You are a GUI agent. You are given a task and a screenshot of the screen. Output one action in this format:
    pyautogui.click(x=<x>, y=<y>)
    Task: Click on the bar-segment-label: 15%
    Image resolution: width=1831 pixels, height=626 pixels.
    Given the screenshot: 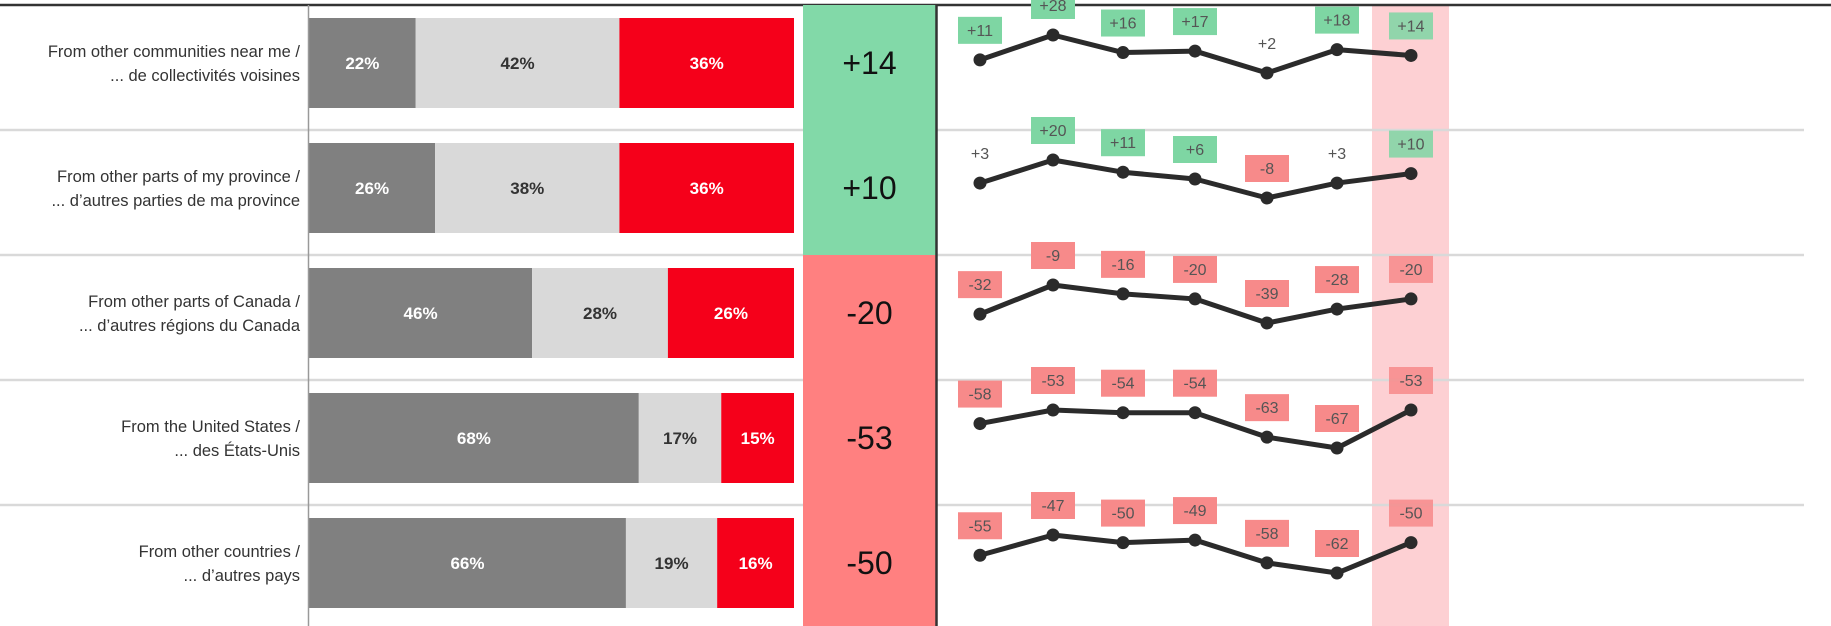 What is the action you would take?
    pyautogui.click(x=758, y=438)
    